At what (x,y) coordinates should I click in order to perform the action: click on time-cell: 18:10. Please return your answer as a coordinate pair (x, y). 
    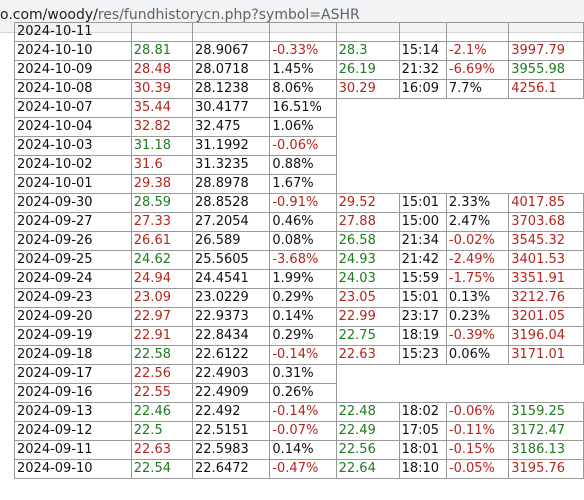
    Looking at the image, I should click on (422, 469).